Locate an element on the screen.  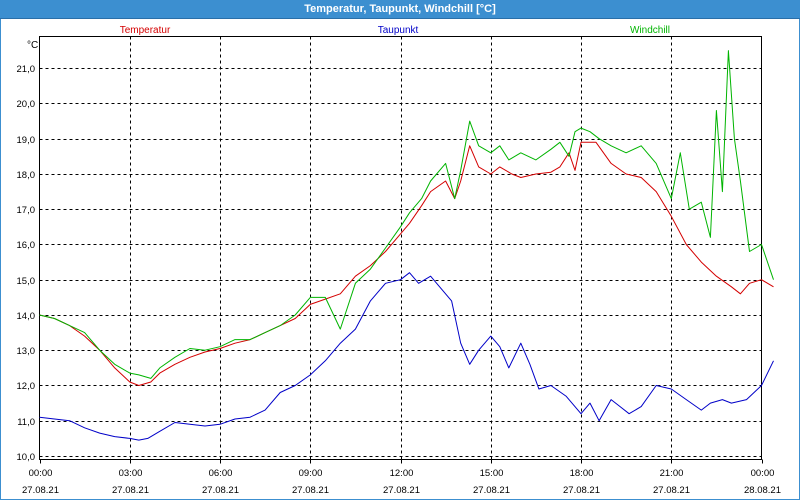
window-title: Temperatur, Taupunkt, Windchill [°C] is located at coordinates (400, 9).